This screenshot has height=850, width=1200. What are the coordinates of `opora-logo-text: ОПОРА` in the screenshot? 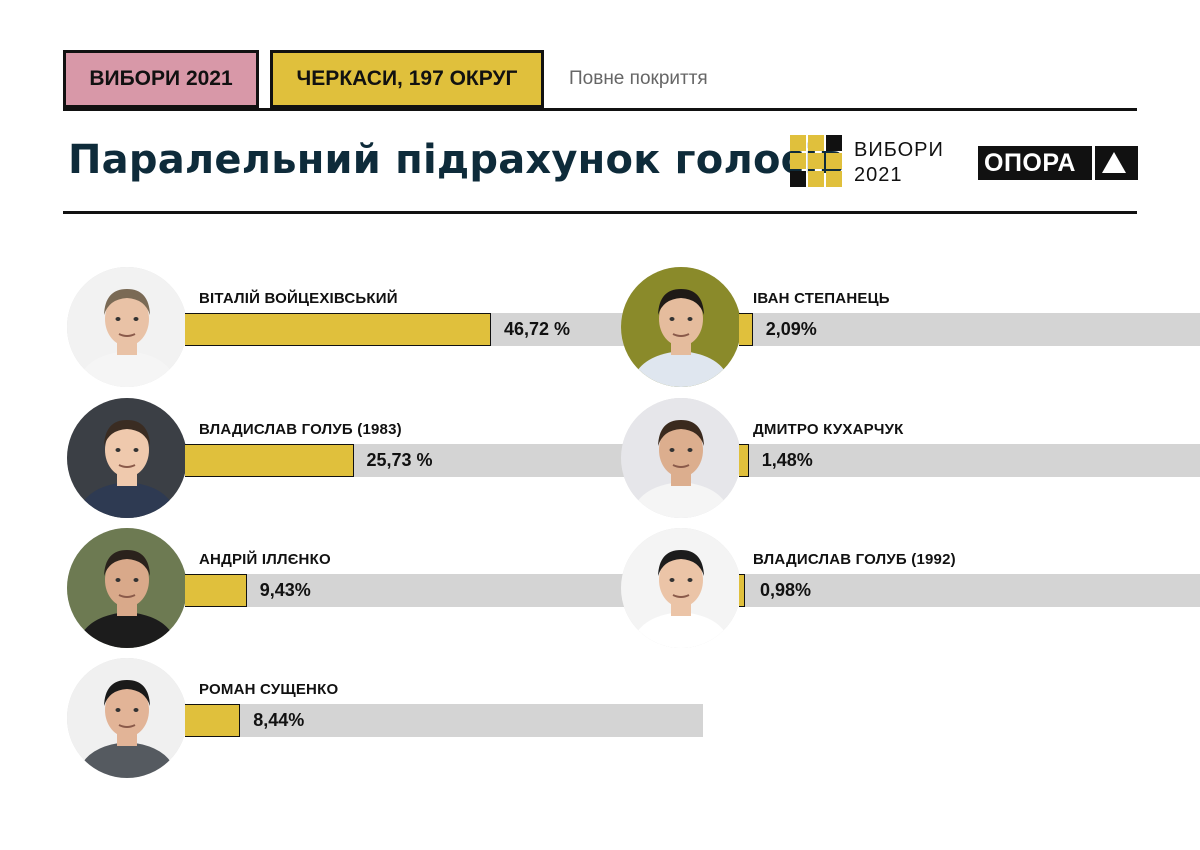 It's located at (1030, 162).